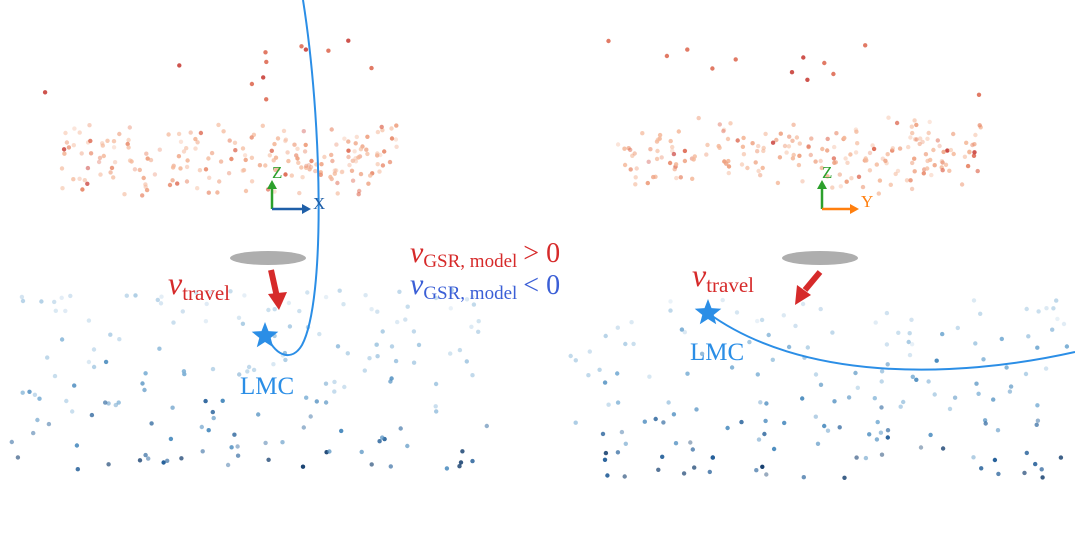 The width and height of the screenshot is (1075, 536). I want to click on symbol: v, so click(417, 284).